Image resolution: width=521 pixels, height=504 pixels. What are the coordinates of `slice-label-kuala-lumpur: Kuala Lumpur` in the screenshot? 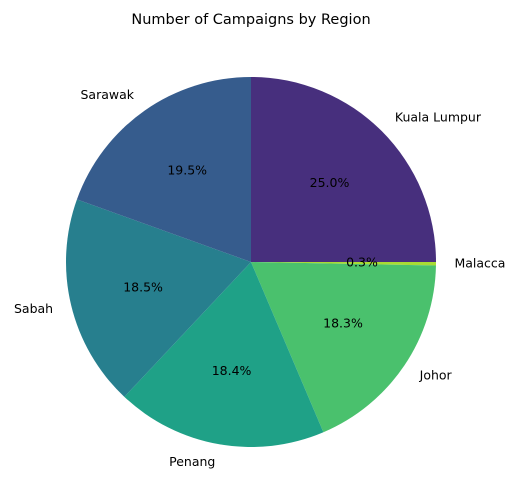 It's located at (438, 117).